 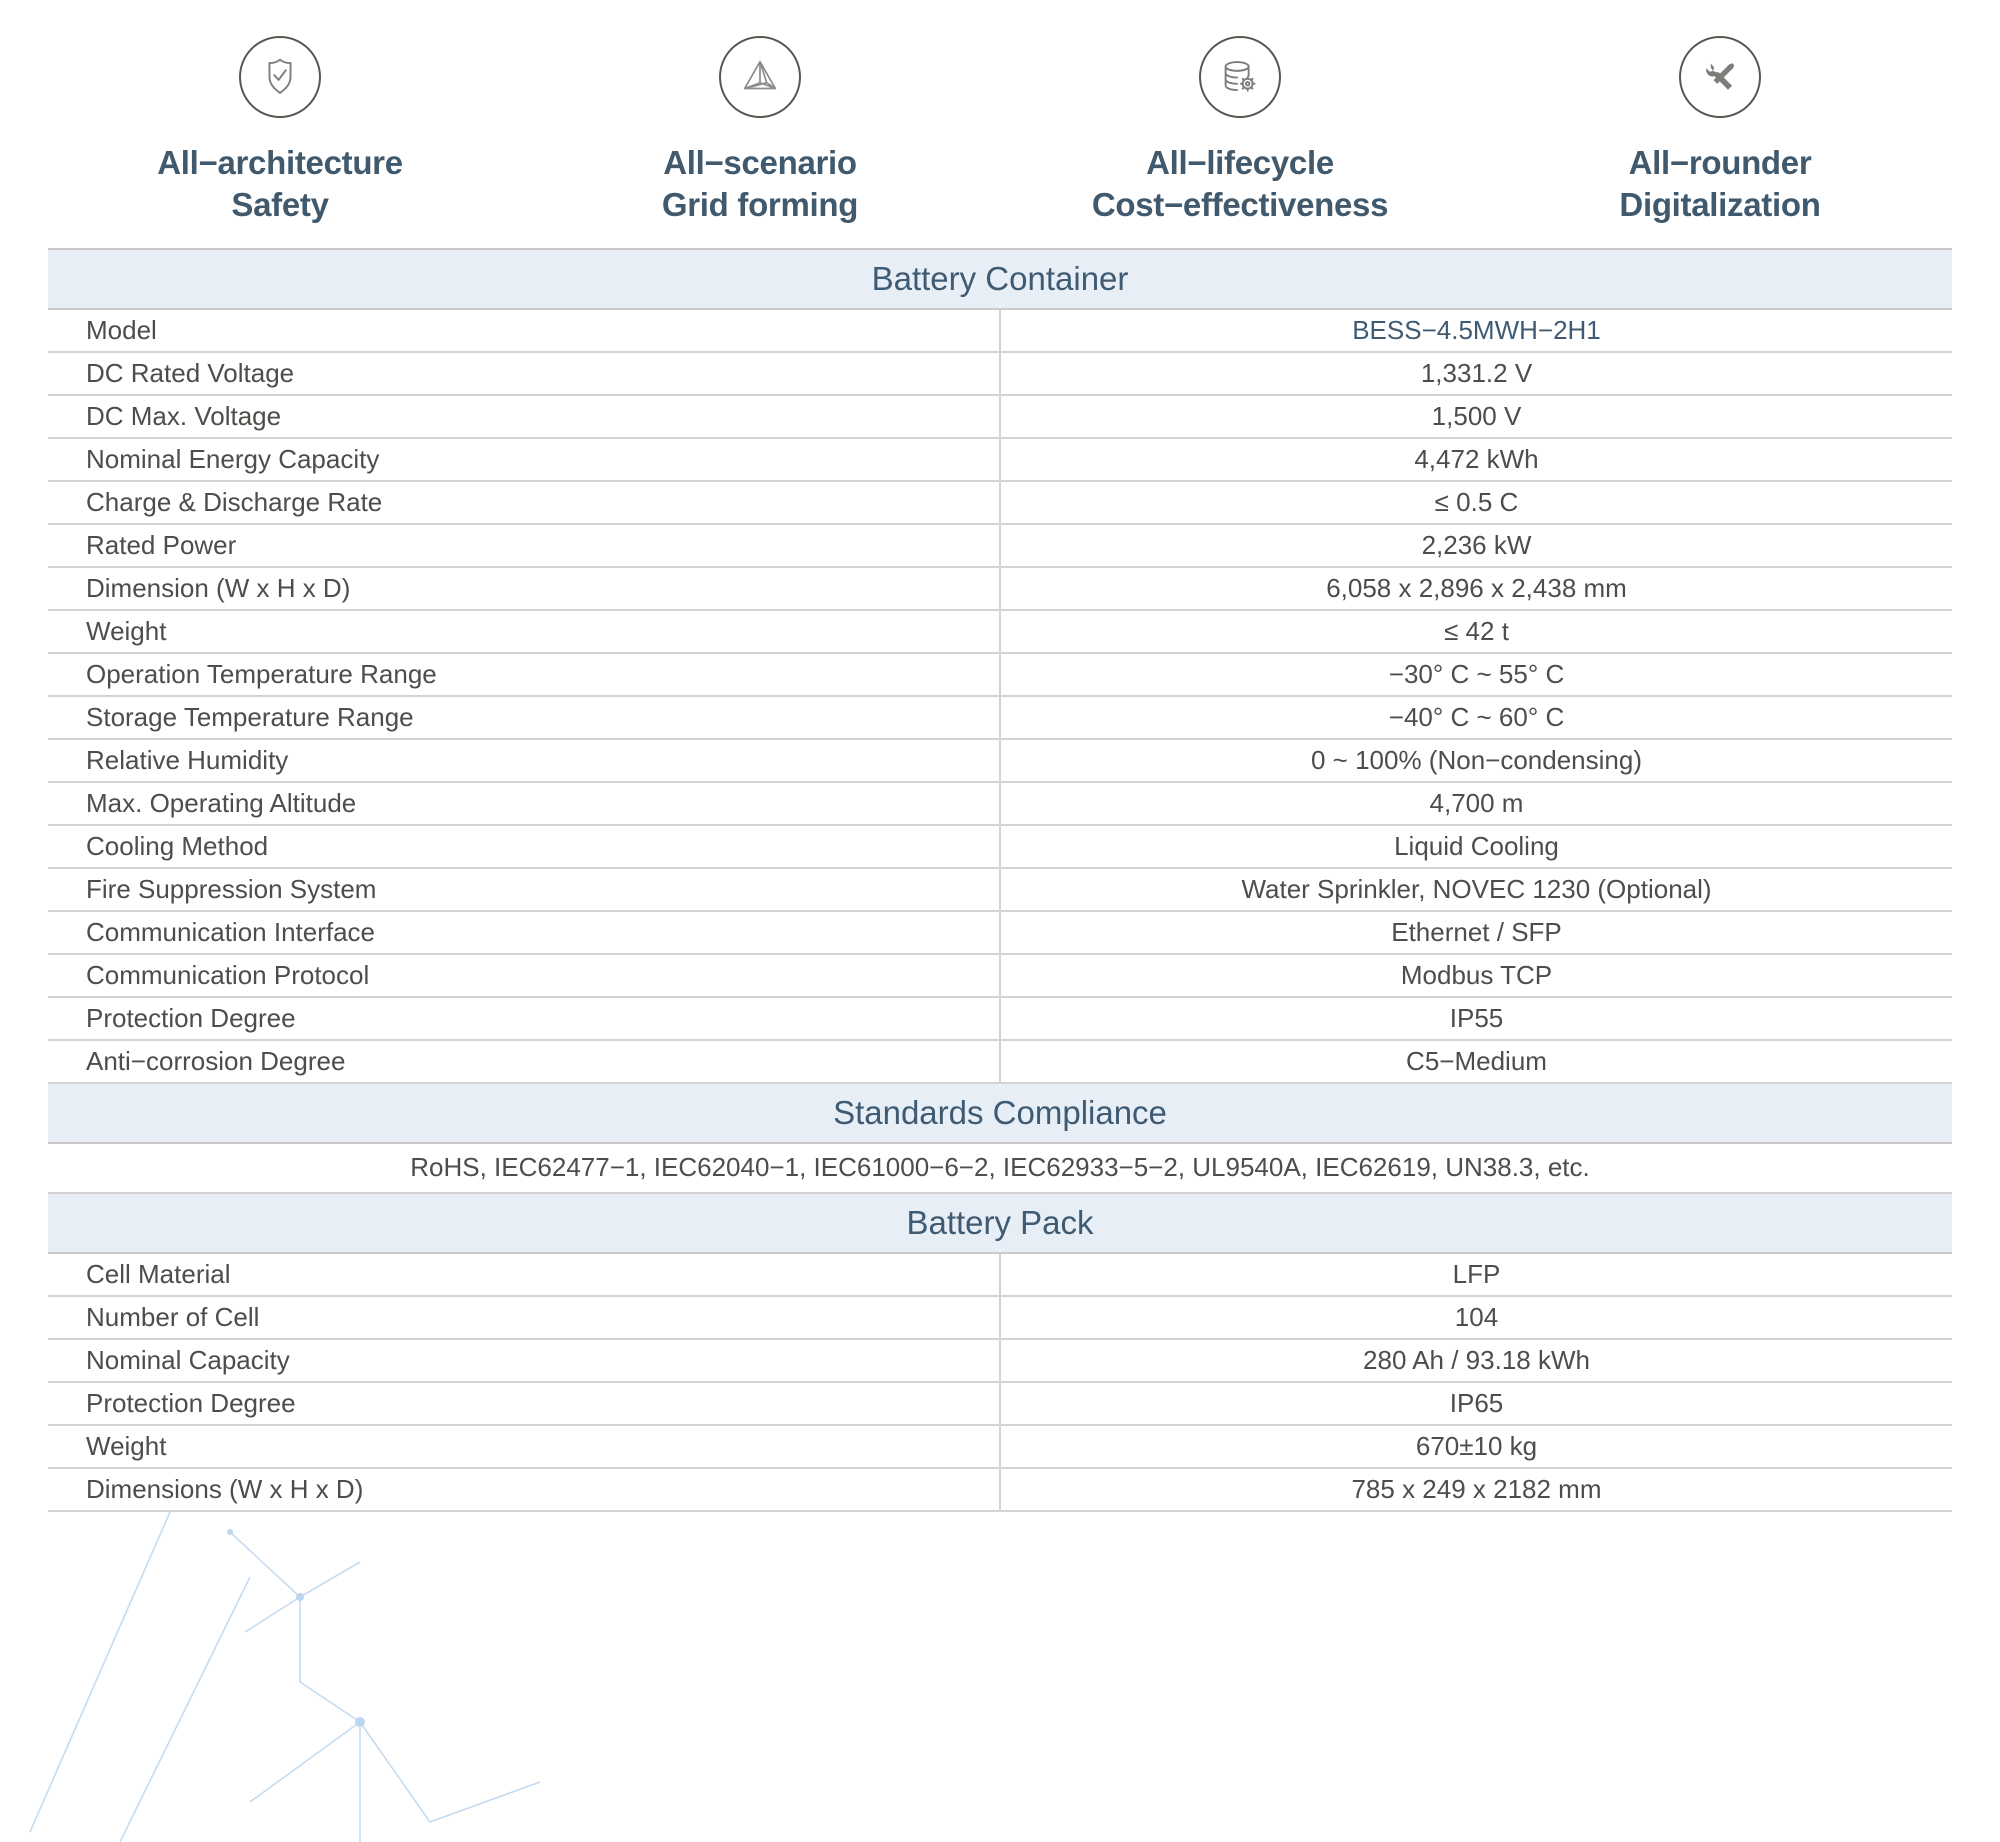 I want to click on table-row: Weight 670±10 kg, so click(x=1000, y=1446).